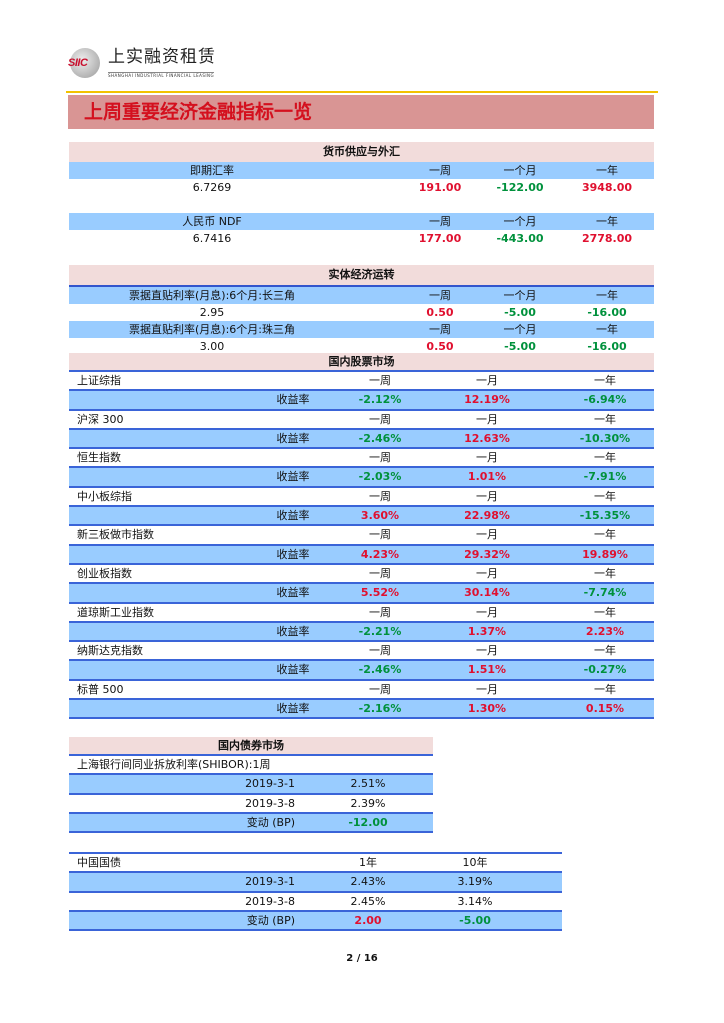 Image resolution: width=724 pixels, height=1023 pixels. What do you see at coordinates (368, 822) in the screenshot?
I see `change-value: -12.00` at bounding box center [368, 822].